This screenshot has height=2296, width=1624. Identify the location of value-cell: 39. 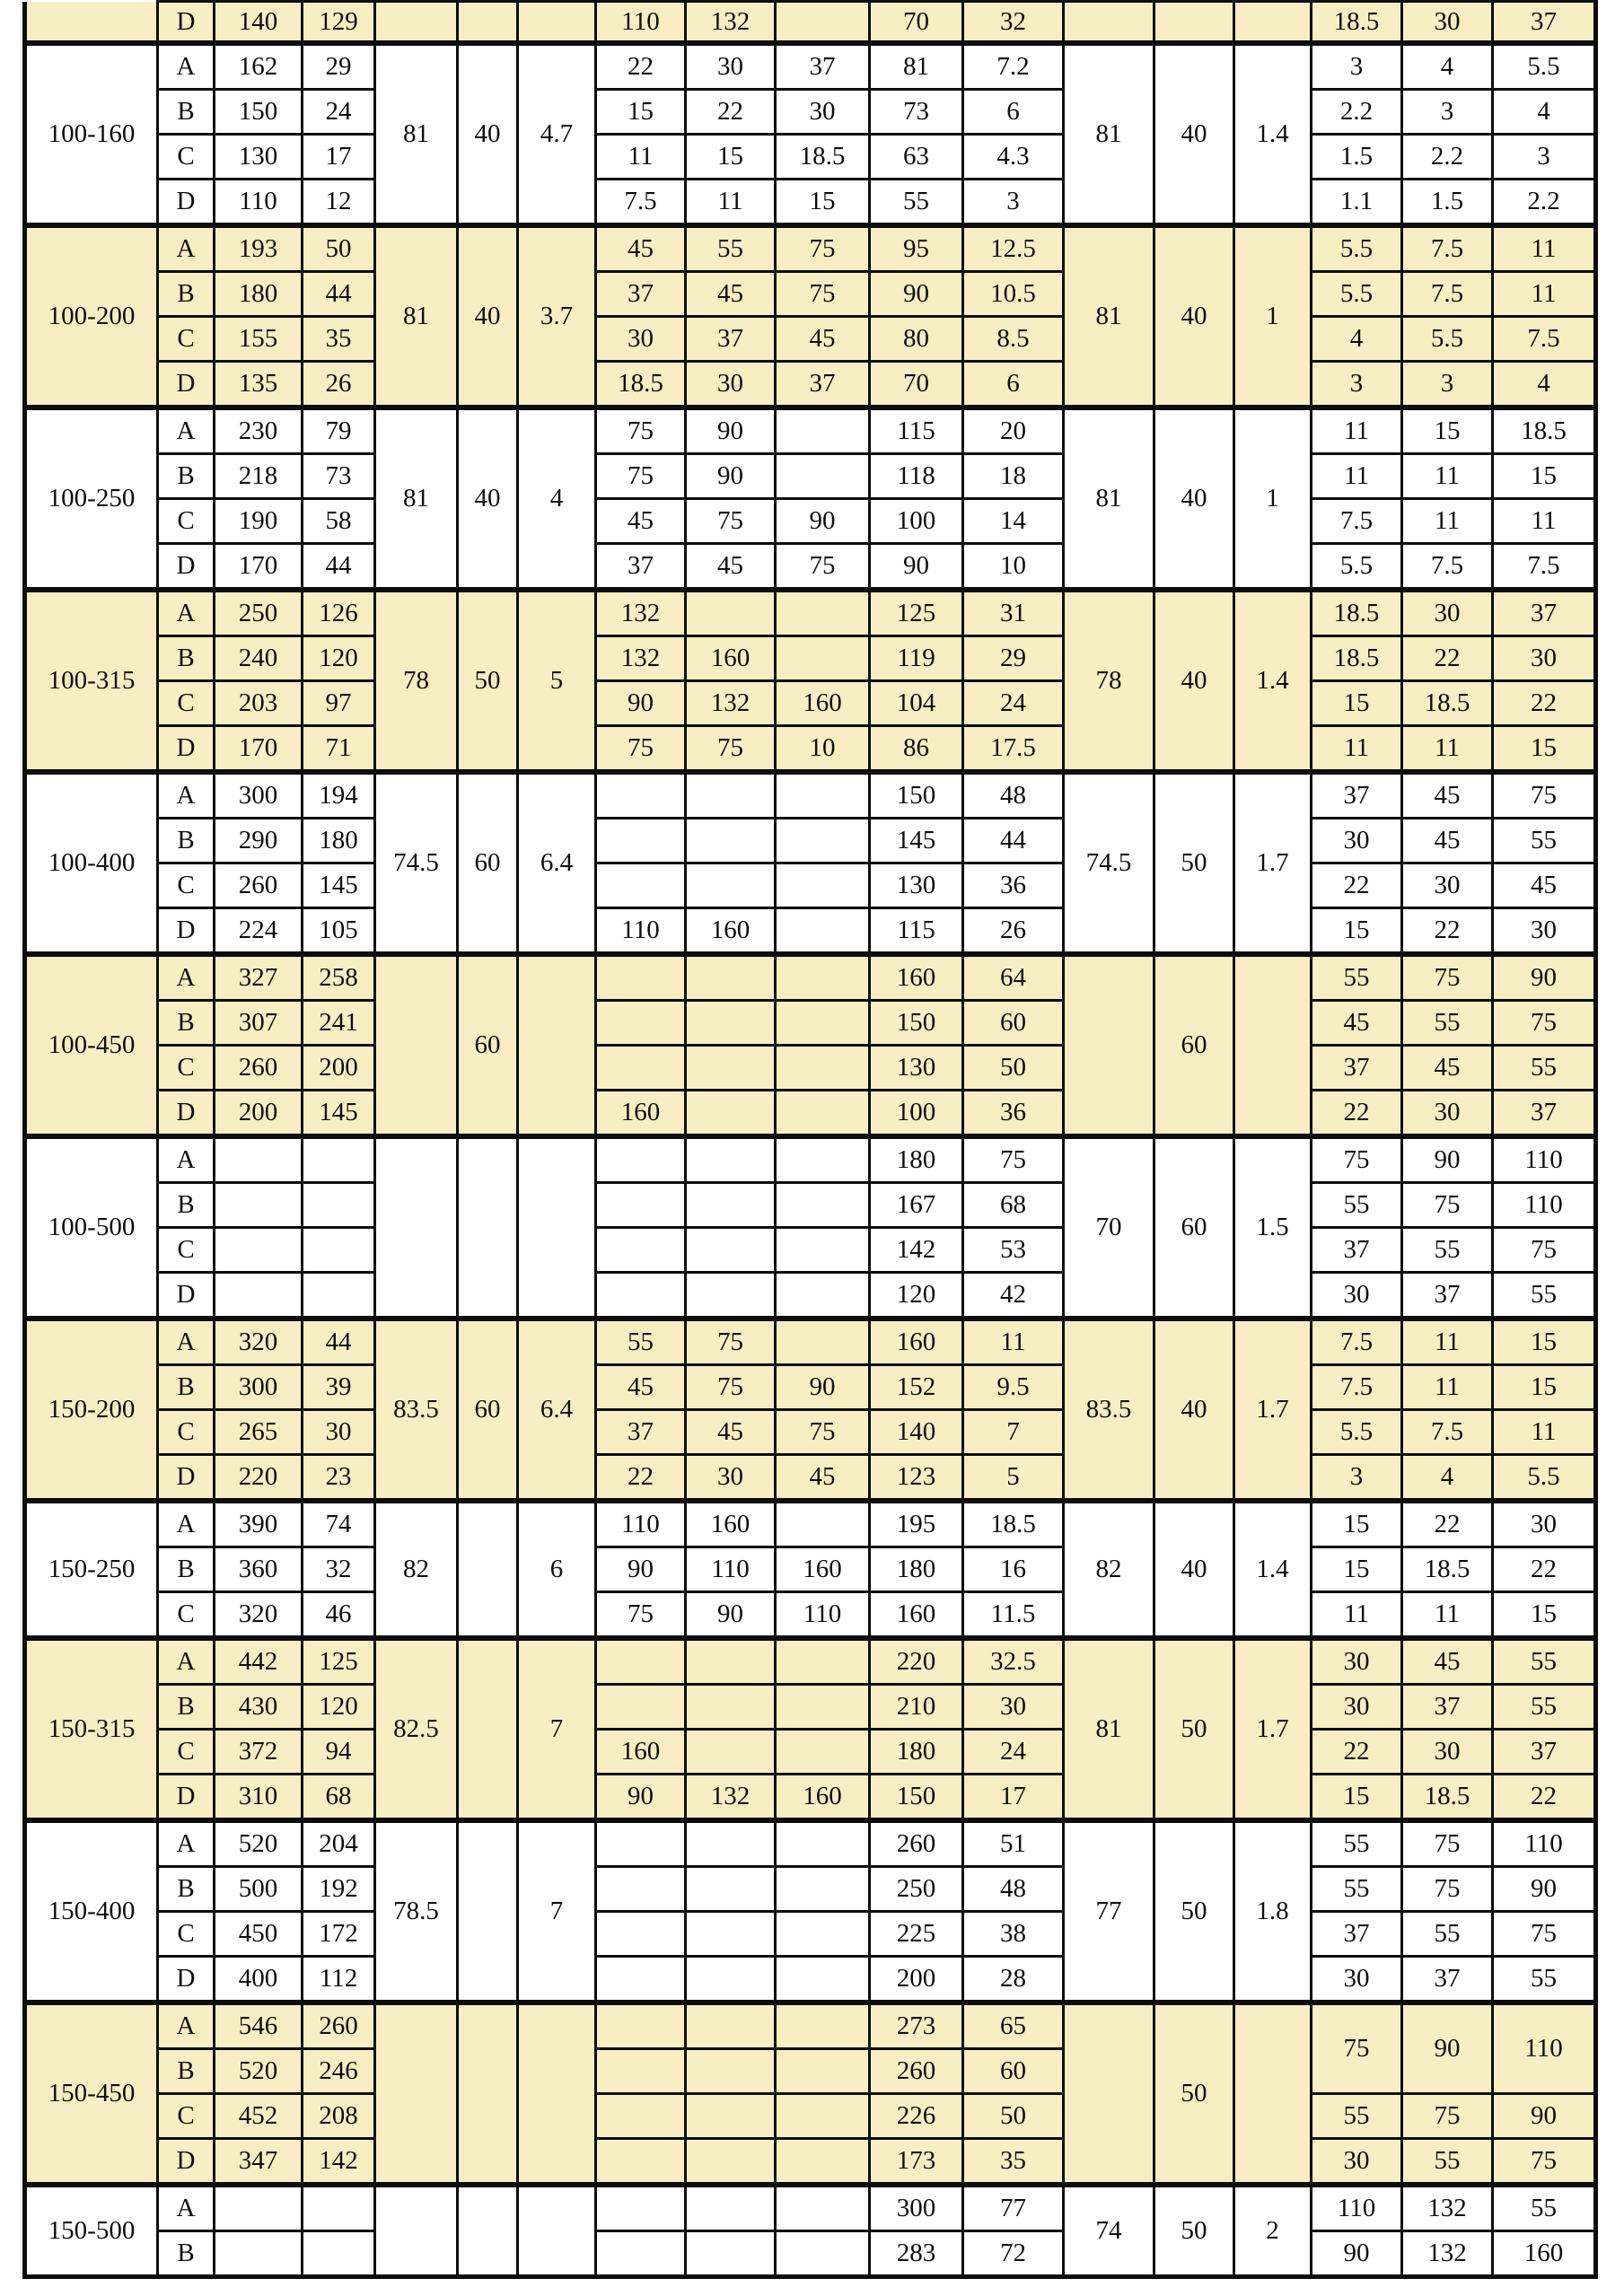
(338, 1387).